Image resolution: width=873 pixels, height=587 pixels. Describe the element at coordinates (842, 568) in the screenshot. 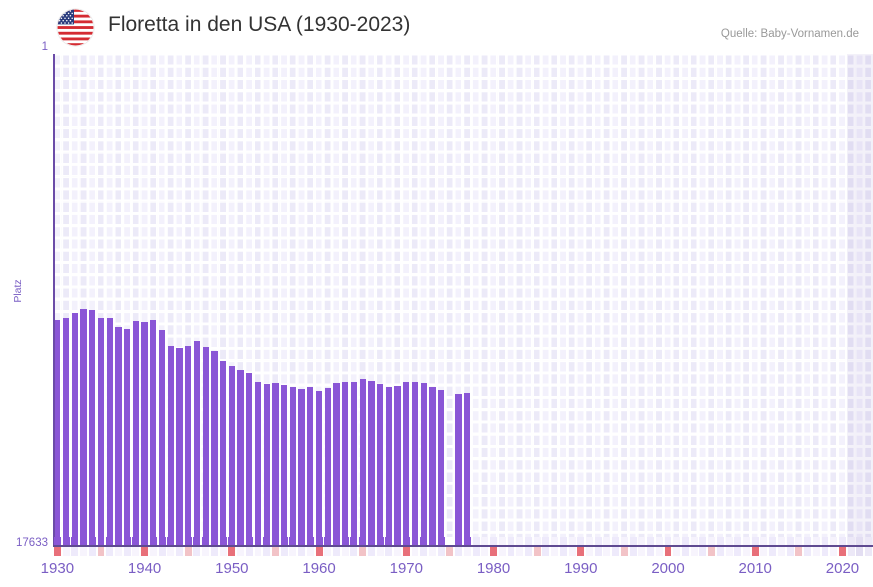

I see `x-tick-label: 2020` at that location.